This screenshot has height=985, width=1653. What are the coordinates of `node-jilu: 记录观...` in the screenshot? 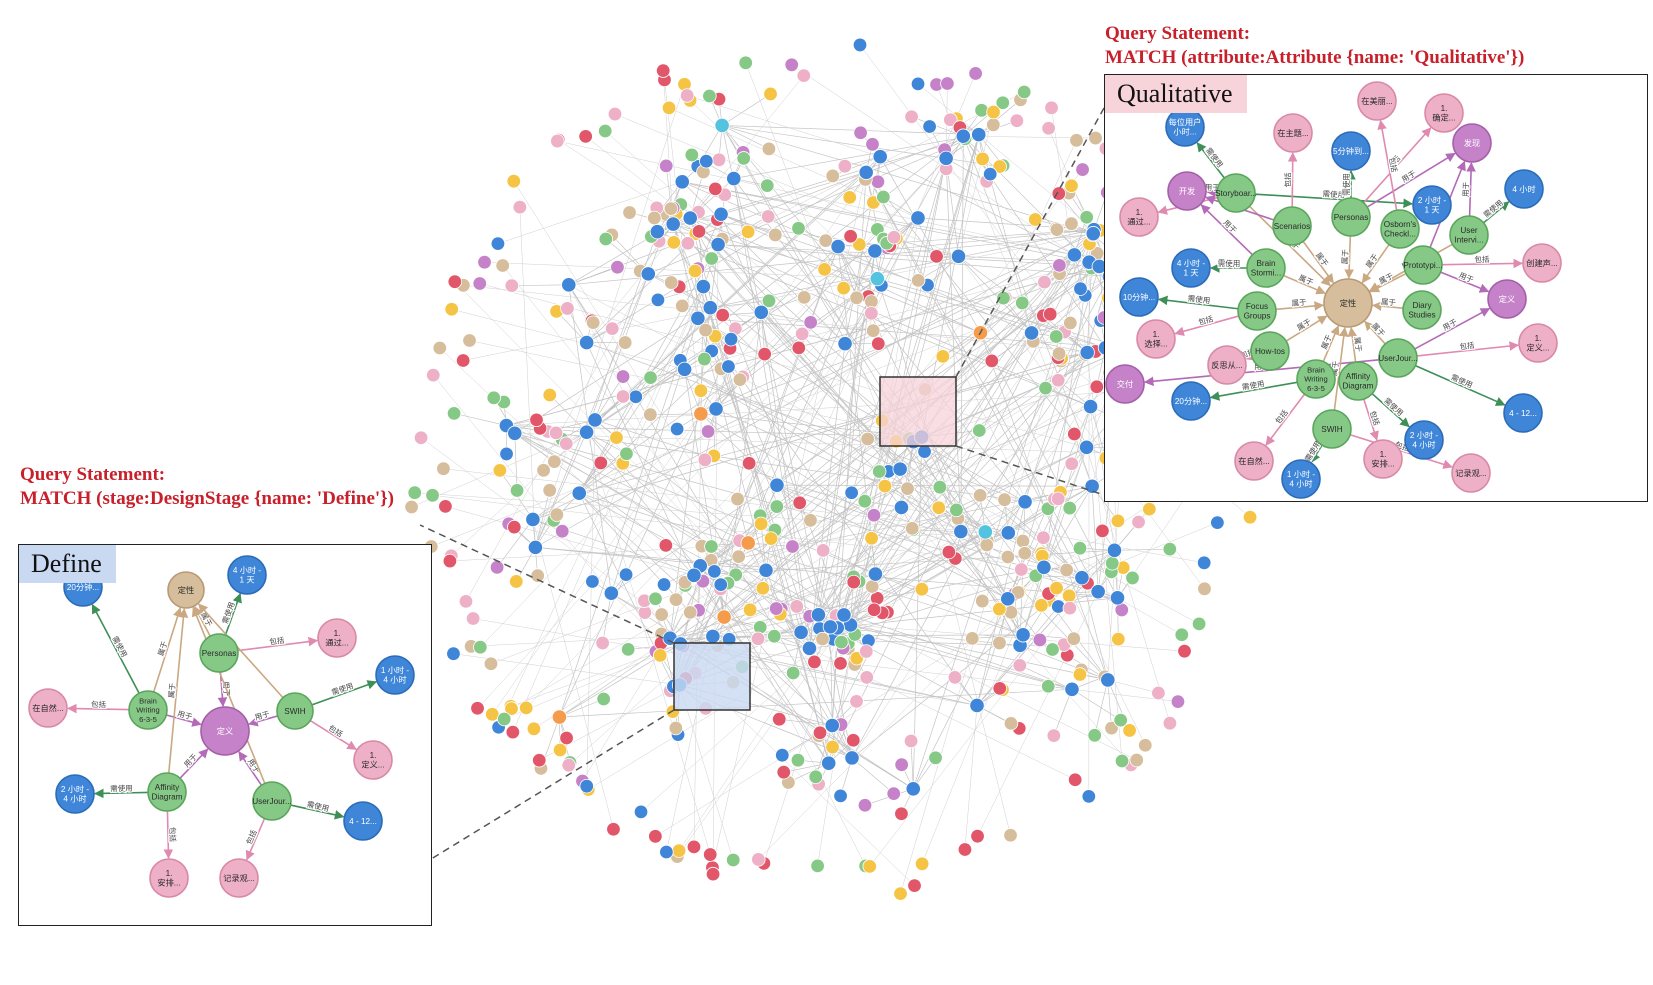 It's located at (239, 878).